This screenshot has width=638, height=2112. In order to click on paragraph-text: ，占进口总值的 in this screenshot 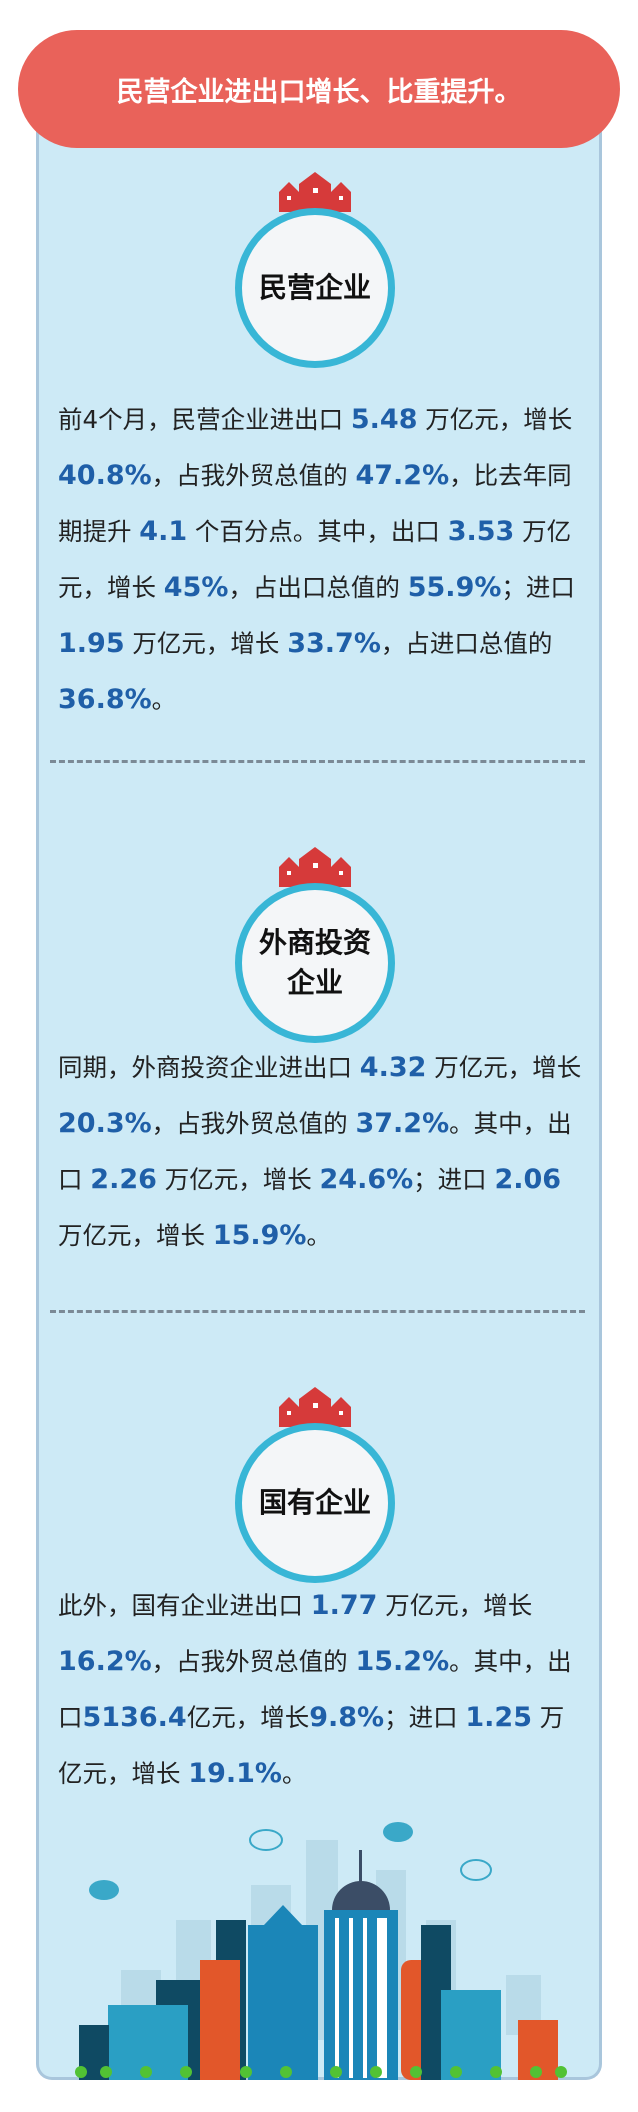, I will do `click(466, 643)`.